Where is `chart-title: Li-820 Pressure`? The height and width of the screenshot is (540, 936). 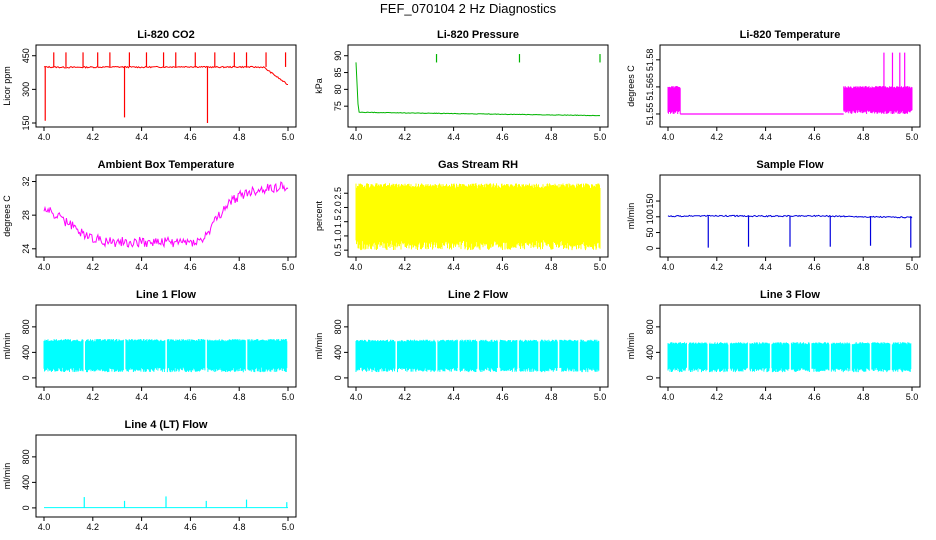
chart-title: Li-820 Pressure is located at coordinates (478, 35).